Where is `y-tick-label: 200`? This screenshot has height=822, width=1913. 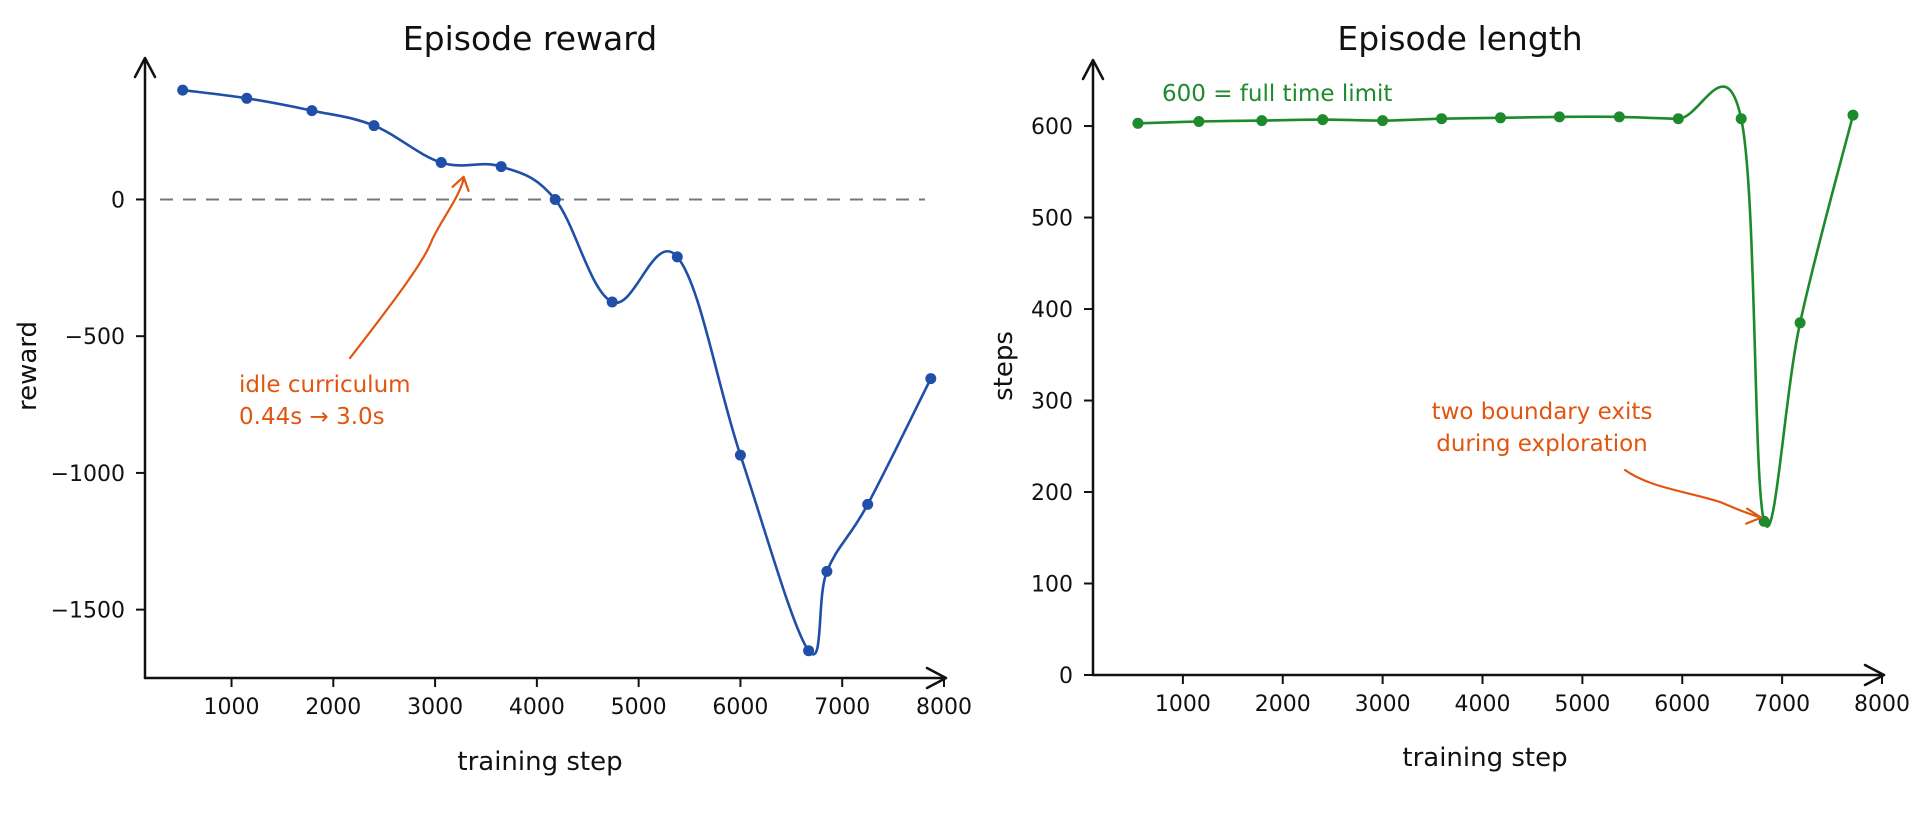 y-tick-label: 200 is located at coordinates (1052, 493).